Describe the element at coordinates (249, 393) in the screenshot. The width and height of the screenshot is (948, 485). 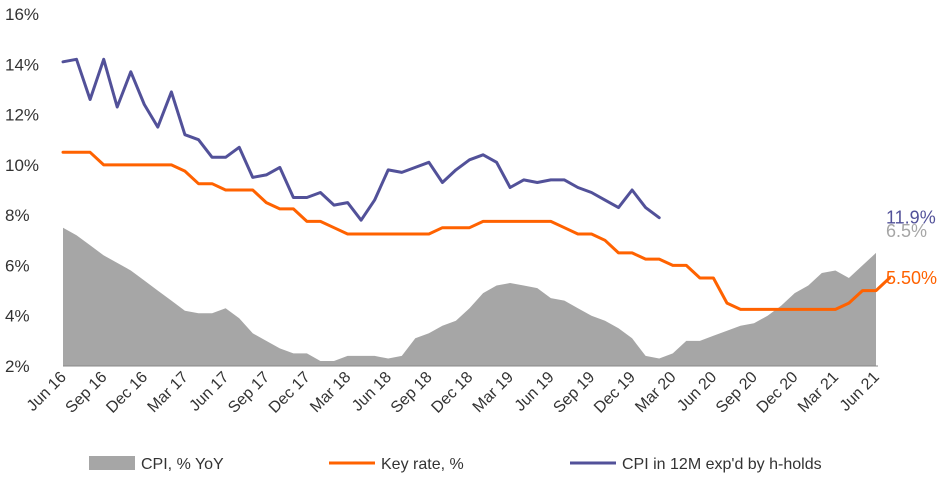
I see `x-tick-label: Sep 17` at that location.